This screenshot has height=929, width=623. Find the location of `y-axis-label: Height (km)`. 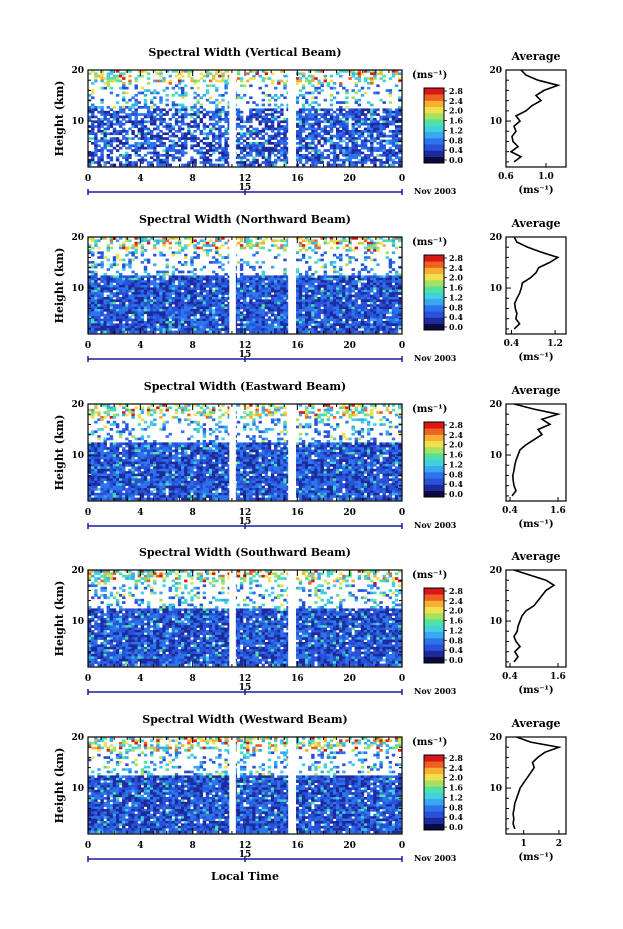

y-axis-label: Height (km) is located at coordinates (59, 453).